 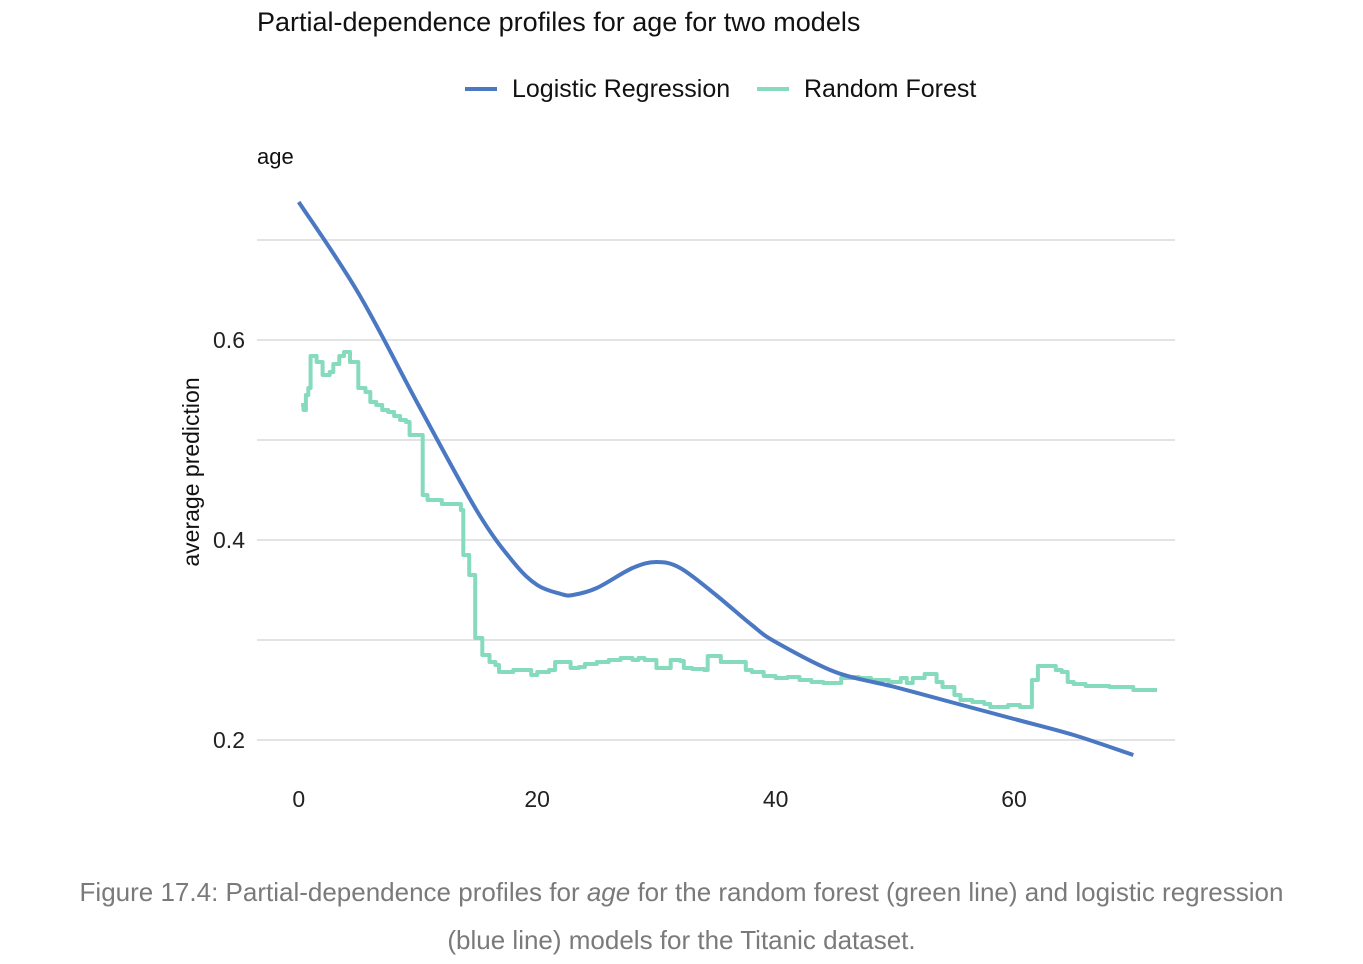 What do you see at coordinates (229, 340) in the screenshot?
I see `y-tick-label: 0.6` at bounding box center [229, 340].